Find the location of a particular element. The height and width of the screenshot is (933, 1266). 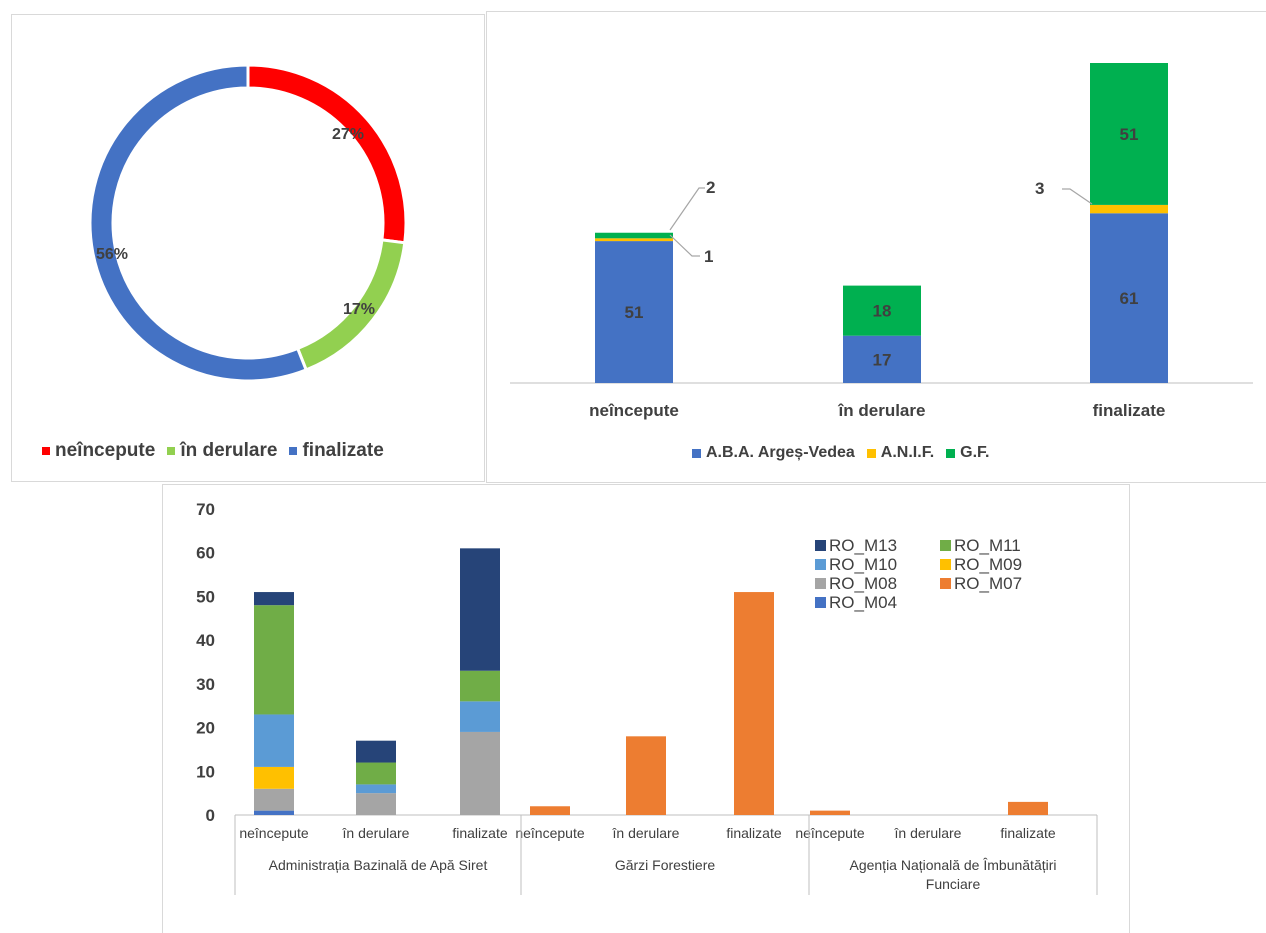

legend-item: finalizate is located at coordinates (336, 451).